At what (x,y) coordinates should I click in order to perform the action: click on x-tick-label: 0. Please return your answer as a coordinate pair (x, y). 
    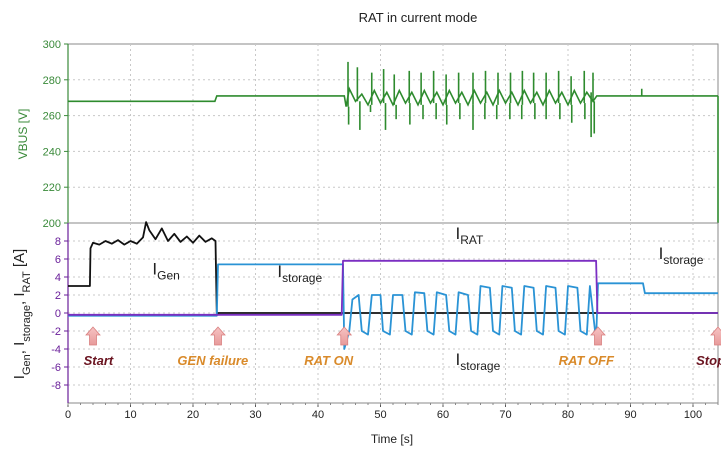
    Looking at the image, I should click on (68, 415).